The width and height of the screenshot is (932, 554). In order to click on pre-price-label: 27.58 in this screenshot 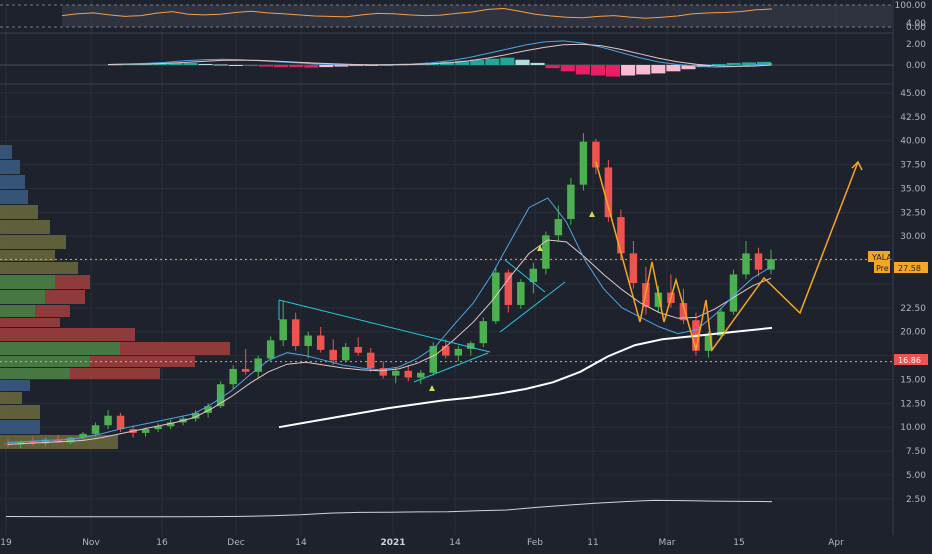, I will do `click(909, 268)`.